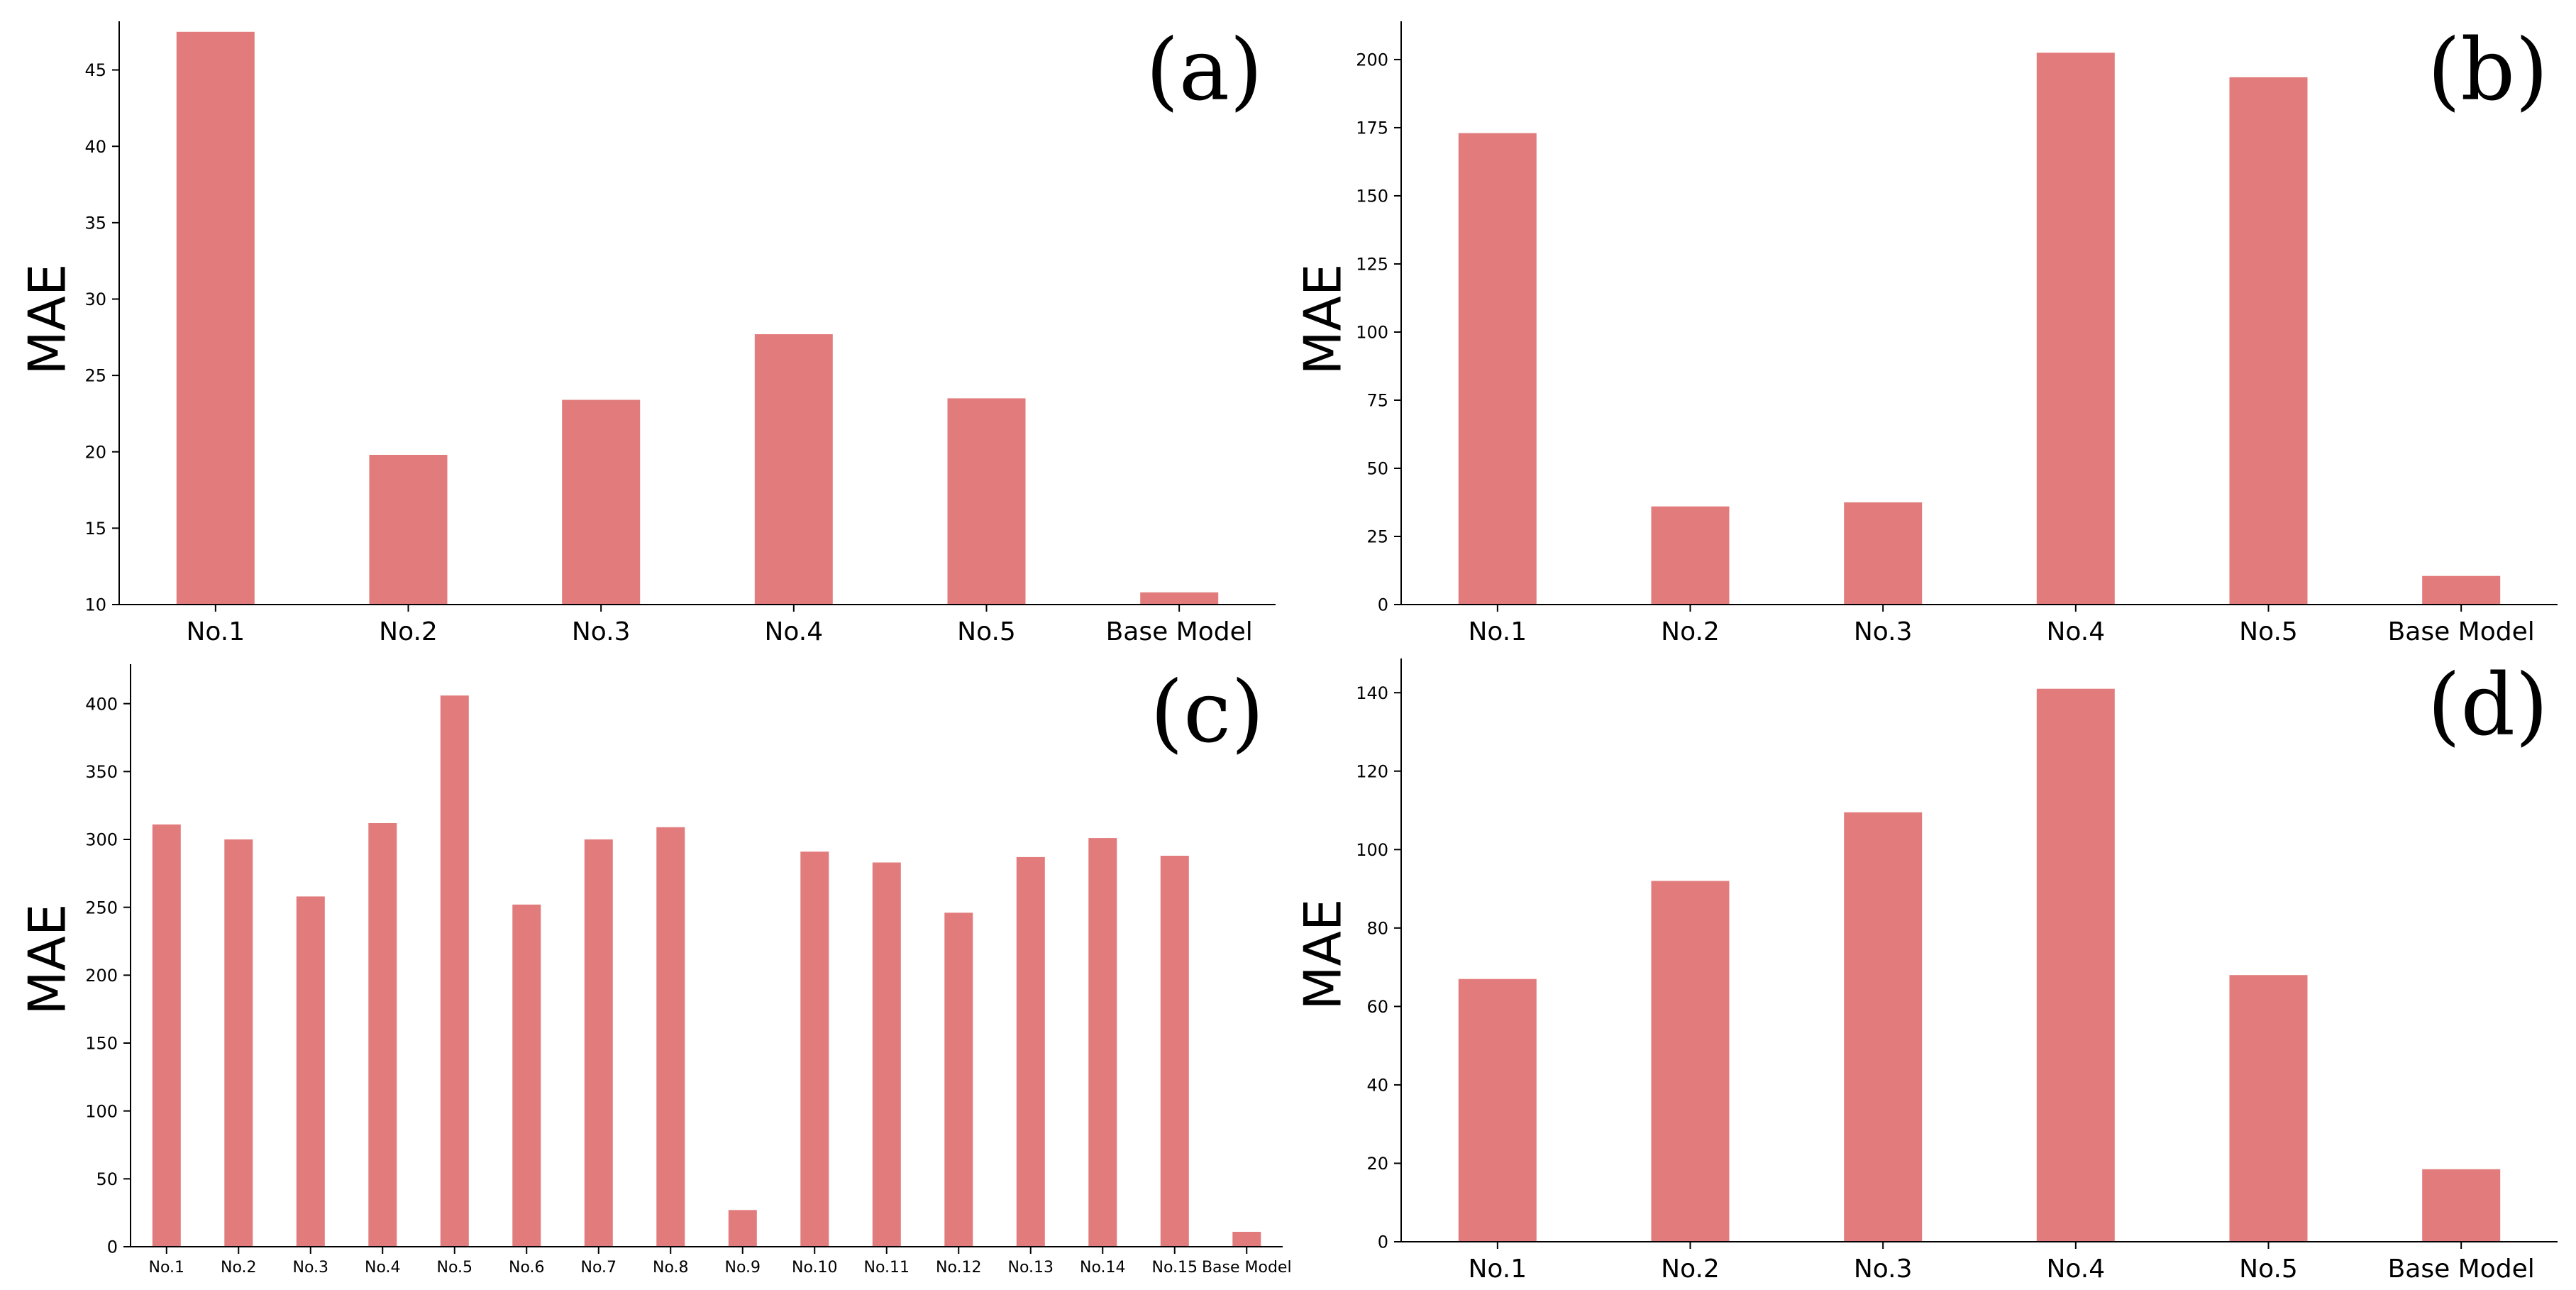 This screenshot has width=2576, height=1290. What do you see at coordinates (1377, 1164) in the screenshot?
I see `y-tick-label: 20` at bounding box center [1377, 1164].